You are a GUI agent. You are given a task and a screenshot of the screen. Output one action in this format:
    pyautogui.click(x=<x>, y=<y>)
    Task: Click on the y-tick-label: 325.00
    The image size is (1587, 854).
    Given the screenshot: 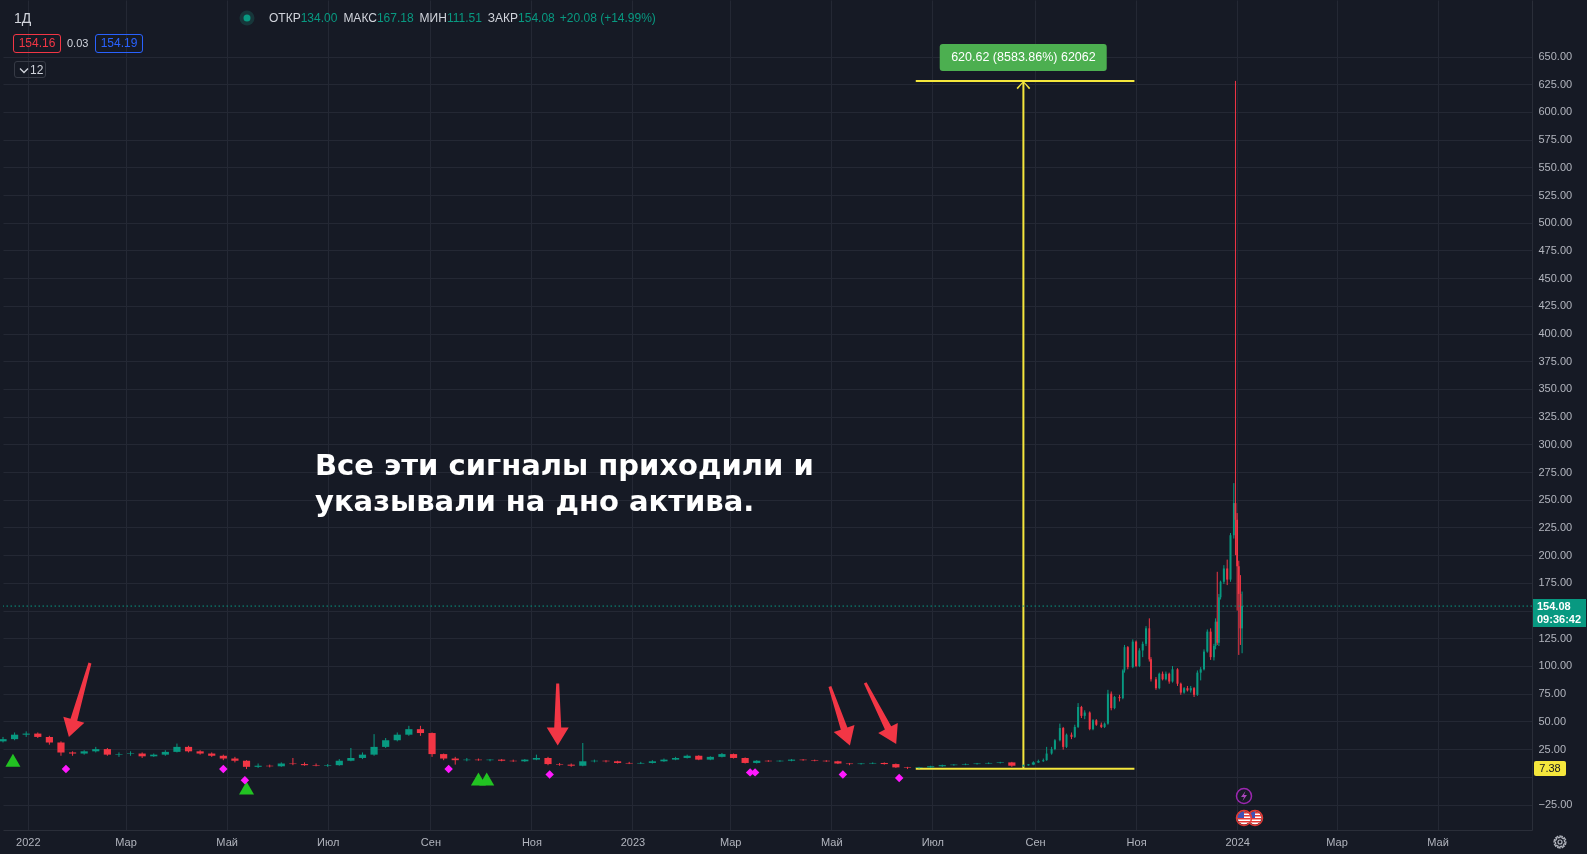 What is the action you would take?
    pyautogui.click(x=1555, y=416)
    